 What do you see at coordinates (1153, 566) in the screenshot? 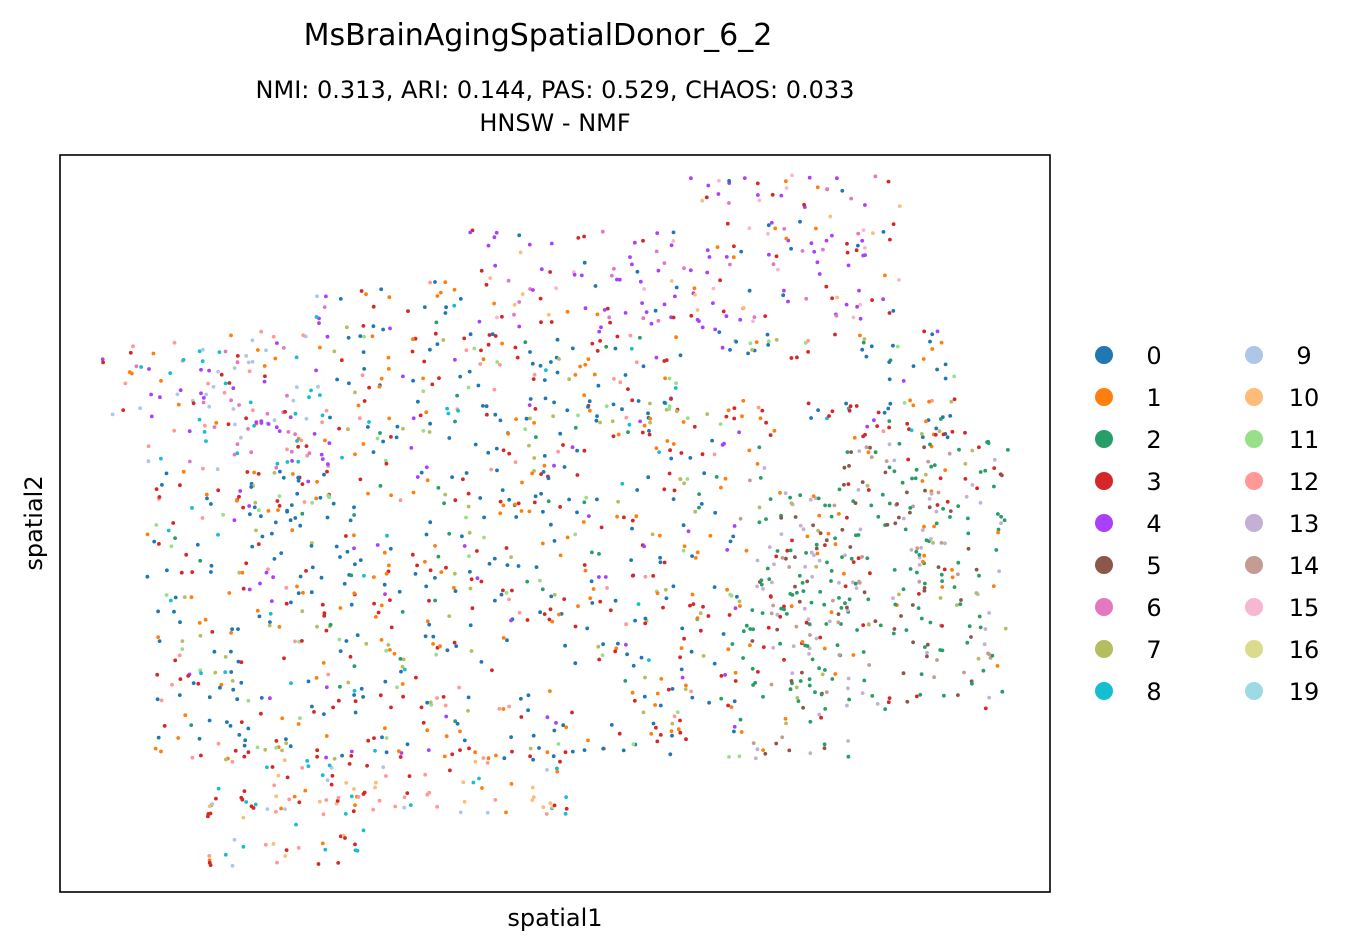
I see `legend-label-5: 5` at bounding box center [1153, 566].